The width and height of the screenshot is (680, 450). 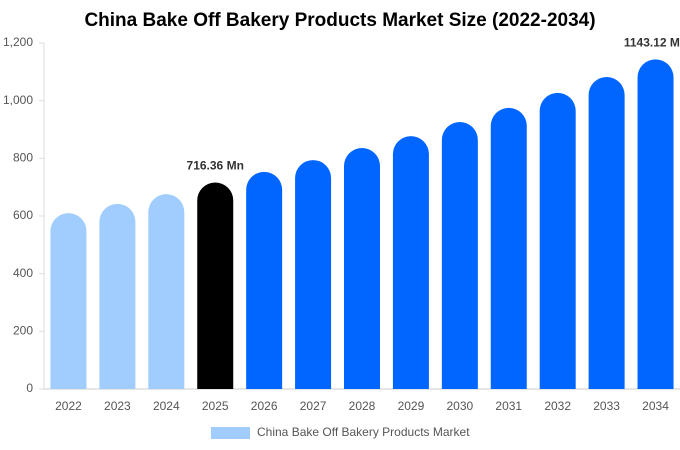 I want to click on y-tick-label: 200, so click(x=23, y=331).